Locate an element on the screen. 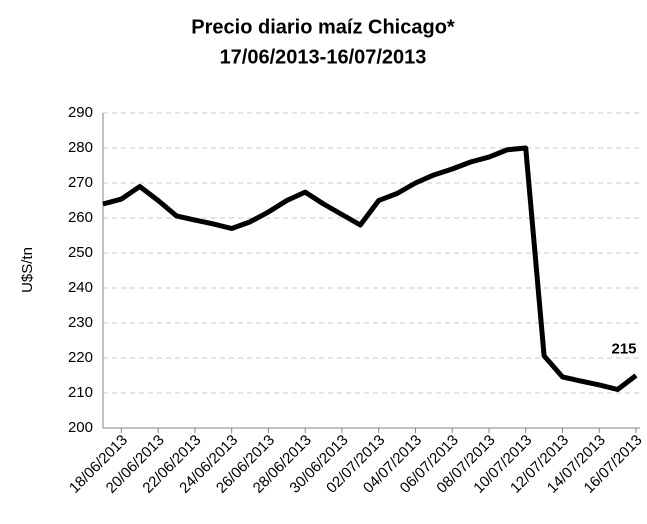 This screenshot has width=647, height=524. y-tick-label: 270 is located at coordinates (80, 182).